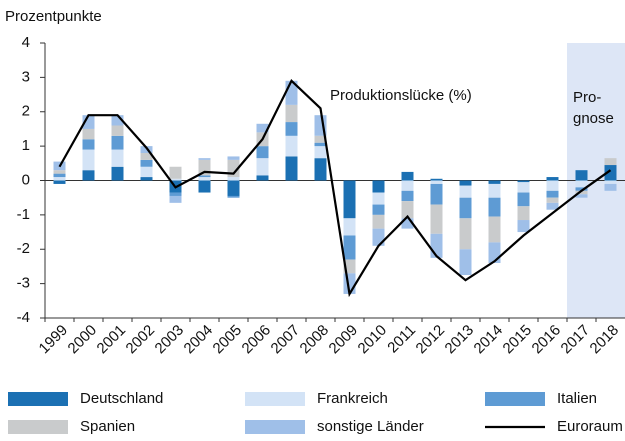  What do you see at coordinates (23, 317) in the screenshot?
I see `y-tick-label: -4` at bounding box center [23, 317].